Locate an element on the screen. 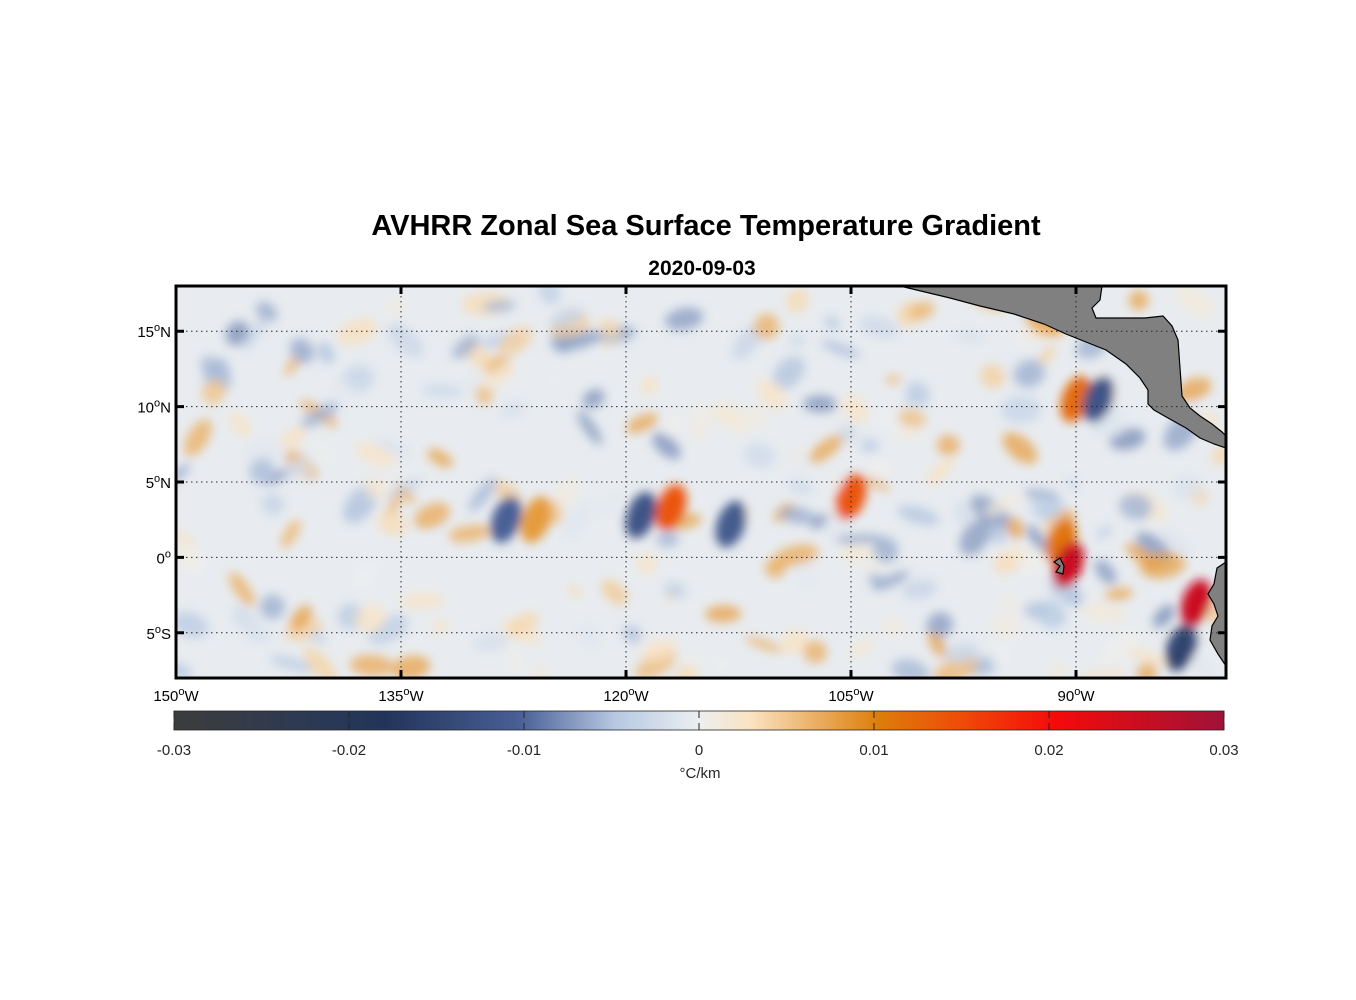  colorbar: -0.03 -0.02 -0.01 0 0.01 0.02 0.03 °C/km is located at coordinates (698, 746).